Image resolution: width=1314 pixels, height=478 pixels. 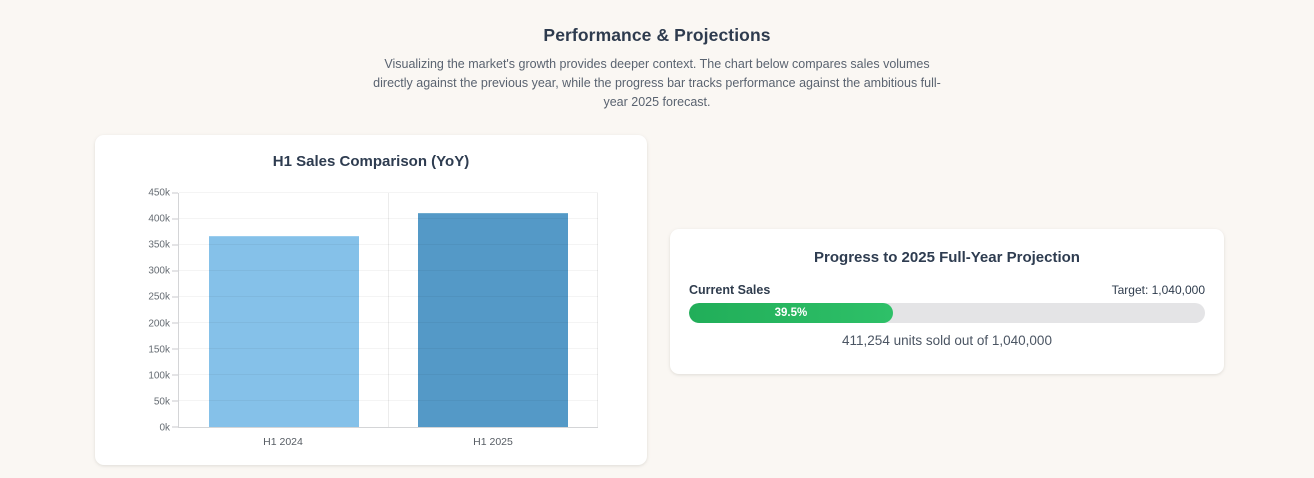 I want to click on x-axis-tick-label: H1 2024, so click(x=283, y=442).